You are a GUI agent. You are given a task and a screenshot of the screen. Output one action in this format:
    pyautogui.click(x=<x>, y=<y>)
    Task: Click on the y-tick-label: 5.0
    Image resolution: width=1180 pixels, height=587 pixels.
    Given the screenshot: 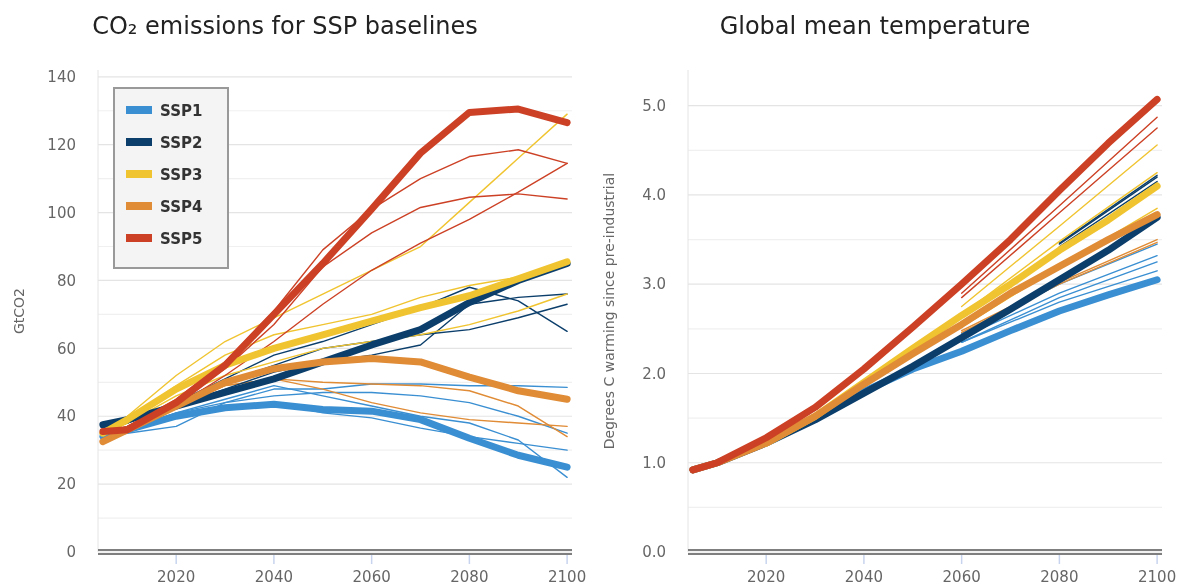 What is the action you would take?
    pyautogui.click(x=654, y=105)
    